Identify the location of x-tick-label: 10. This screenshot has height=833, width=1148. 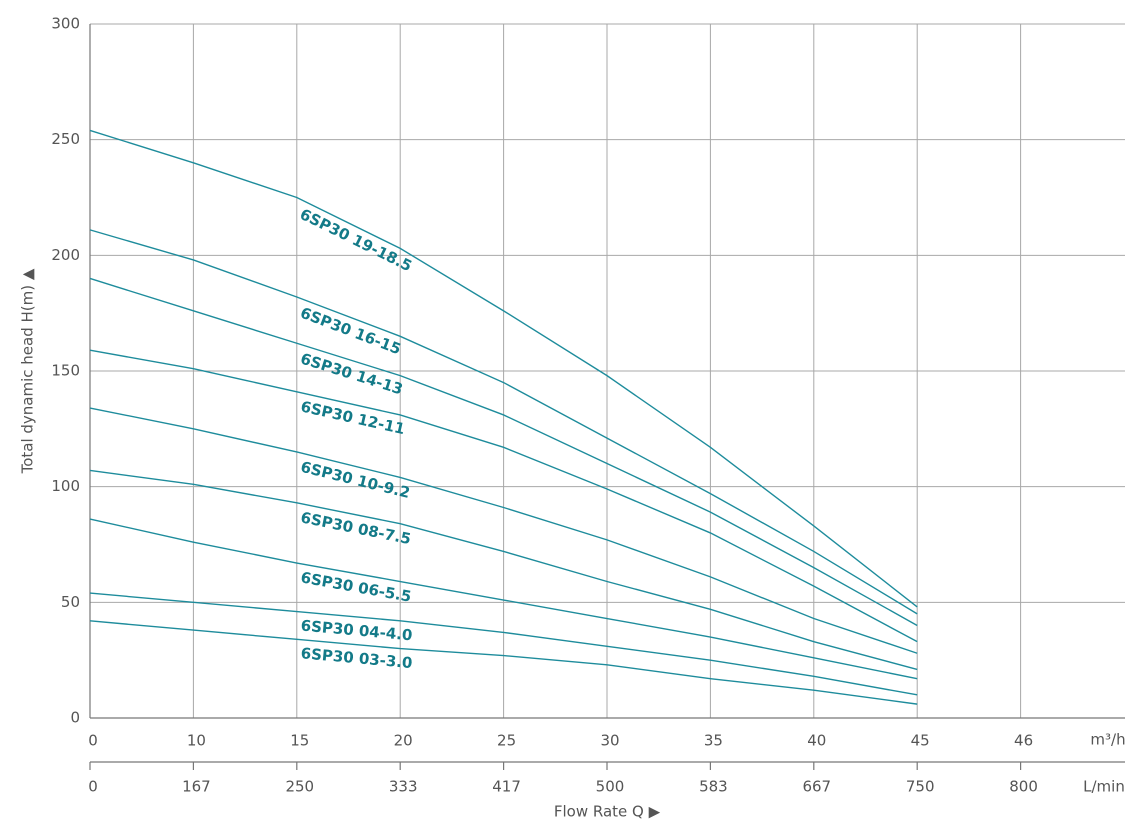
(196, 741).